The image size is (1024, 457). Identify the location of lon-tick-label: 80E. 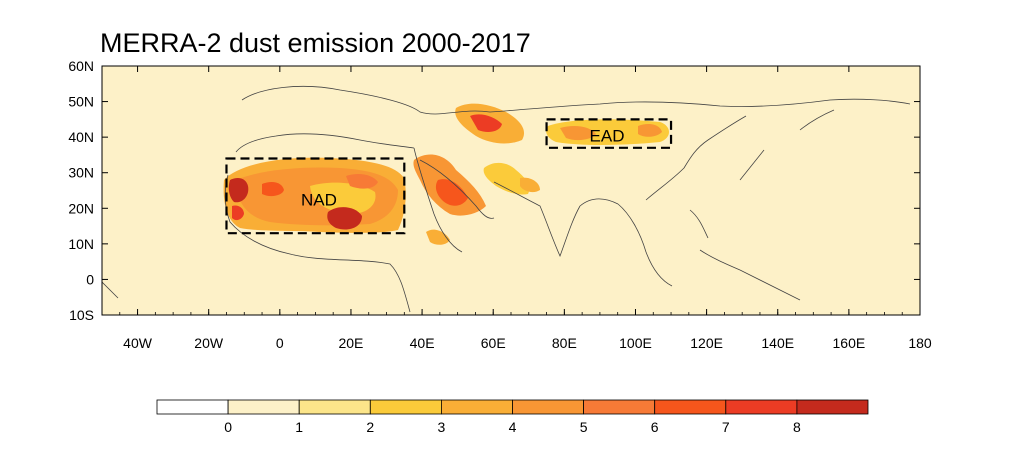
(564, 343).